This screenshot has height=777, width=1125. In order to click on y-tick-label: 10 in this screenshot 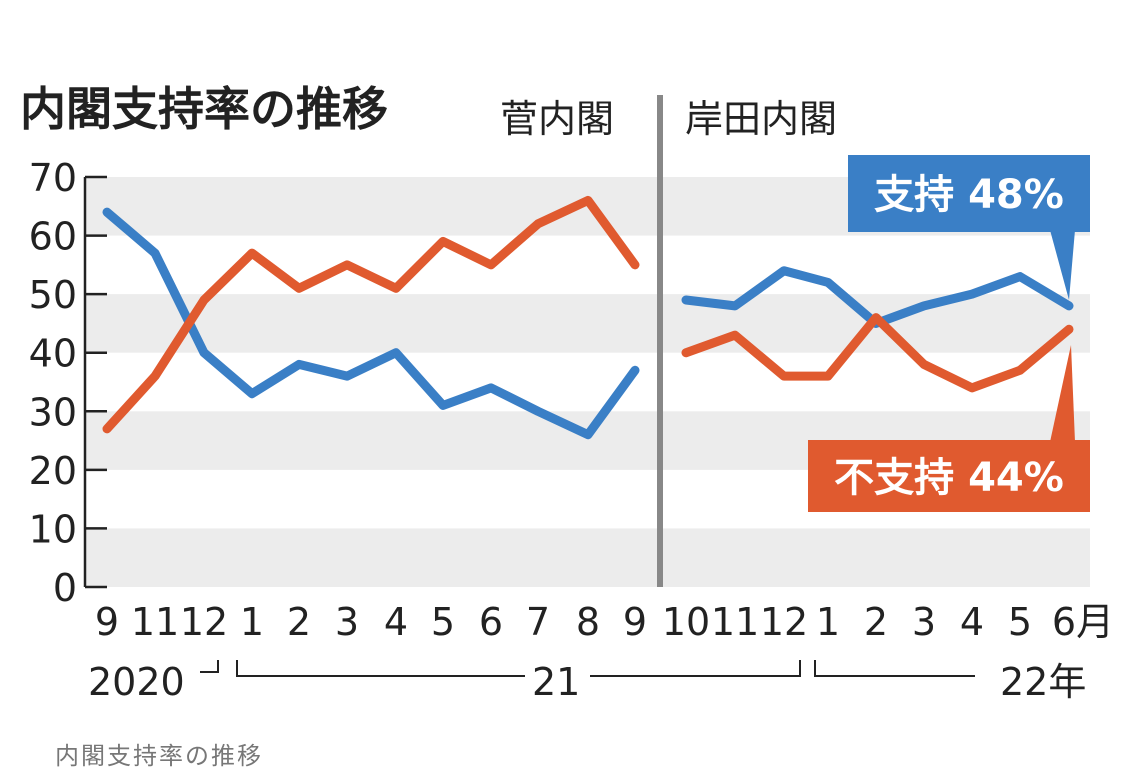, I will do `click(53, 529)`.